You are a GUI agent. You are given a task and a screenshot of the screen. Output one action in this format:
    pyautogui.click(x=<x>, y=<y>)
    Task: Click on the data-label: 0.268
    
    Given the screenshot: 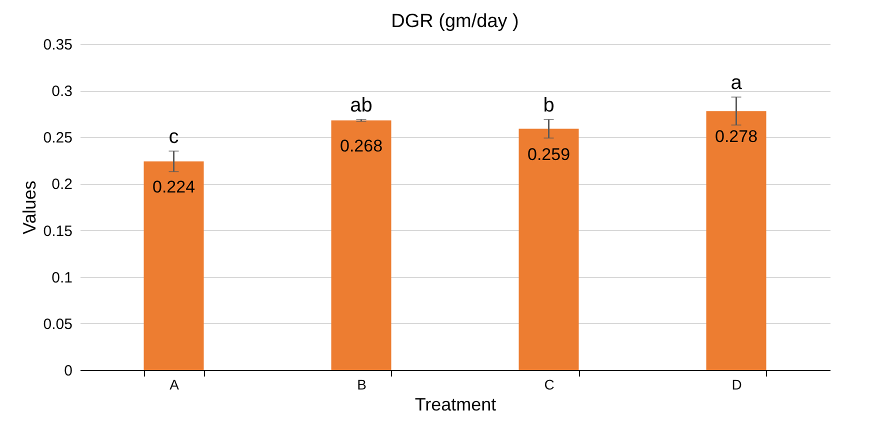 What is the action you would take?
    pyautogui.click(x=361, y=146)
    